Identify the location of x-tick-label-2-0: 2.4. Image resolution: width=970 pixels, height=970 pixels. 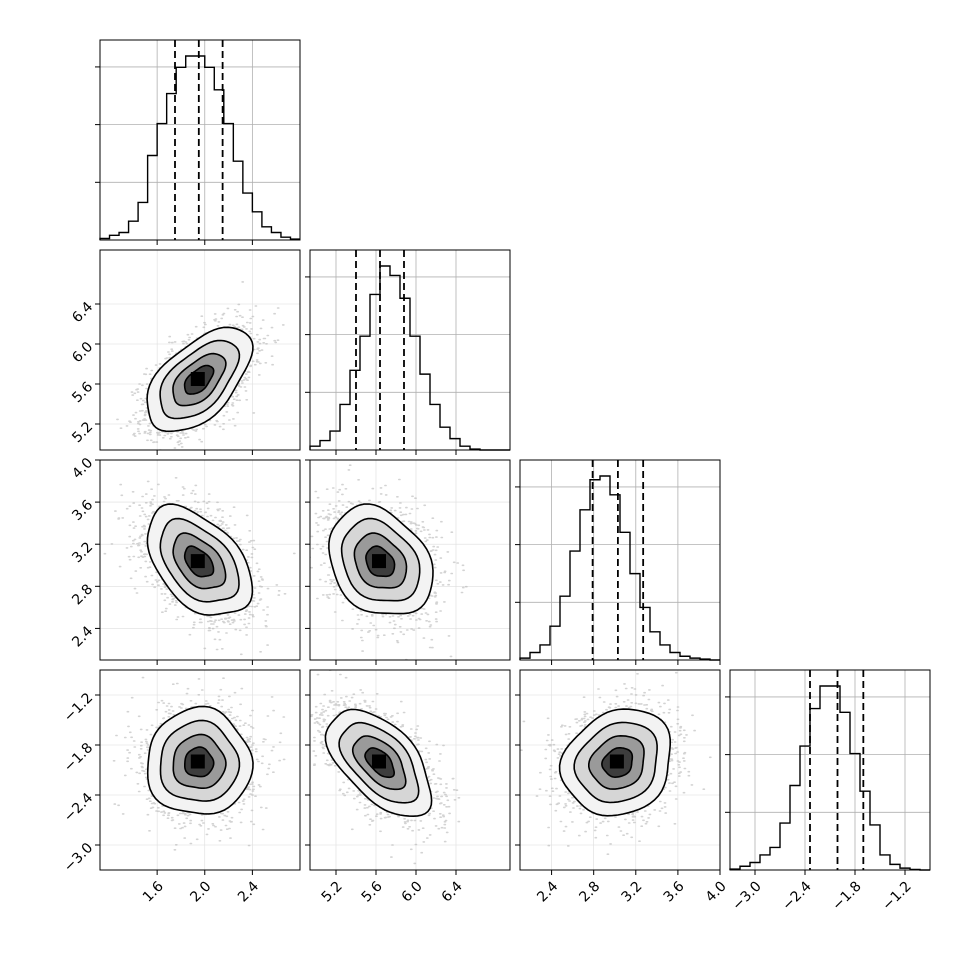
(547, 891).